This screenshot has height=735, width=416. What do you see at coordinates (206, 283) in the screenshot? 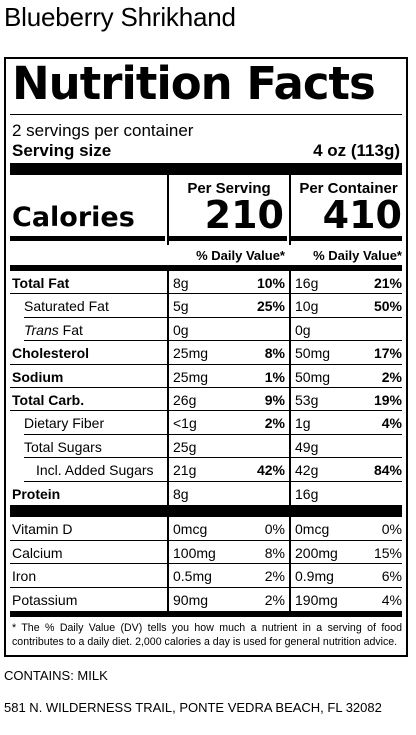
I see `table-row: Total Fat 8g 10% 16g 21%` at bounding box center [206, 283].